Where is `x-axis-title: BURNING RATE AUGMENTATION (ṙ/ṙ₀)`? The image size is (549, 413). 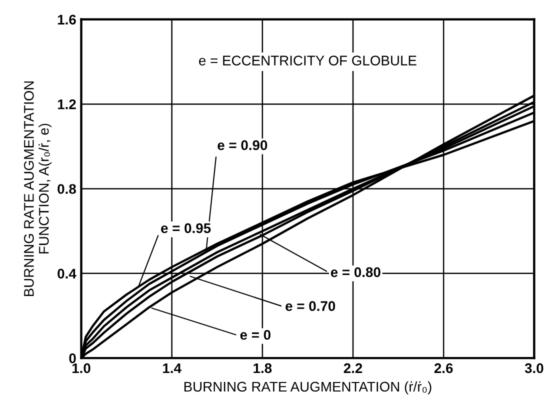
x-axis-title: BURNING RATE AUGMENTATION (ṙ/ṙ₀) is located at coordinates (308, 387).